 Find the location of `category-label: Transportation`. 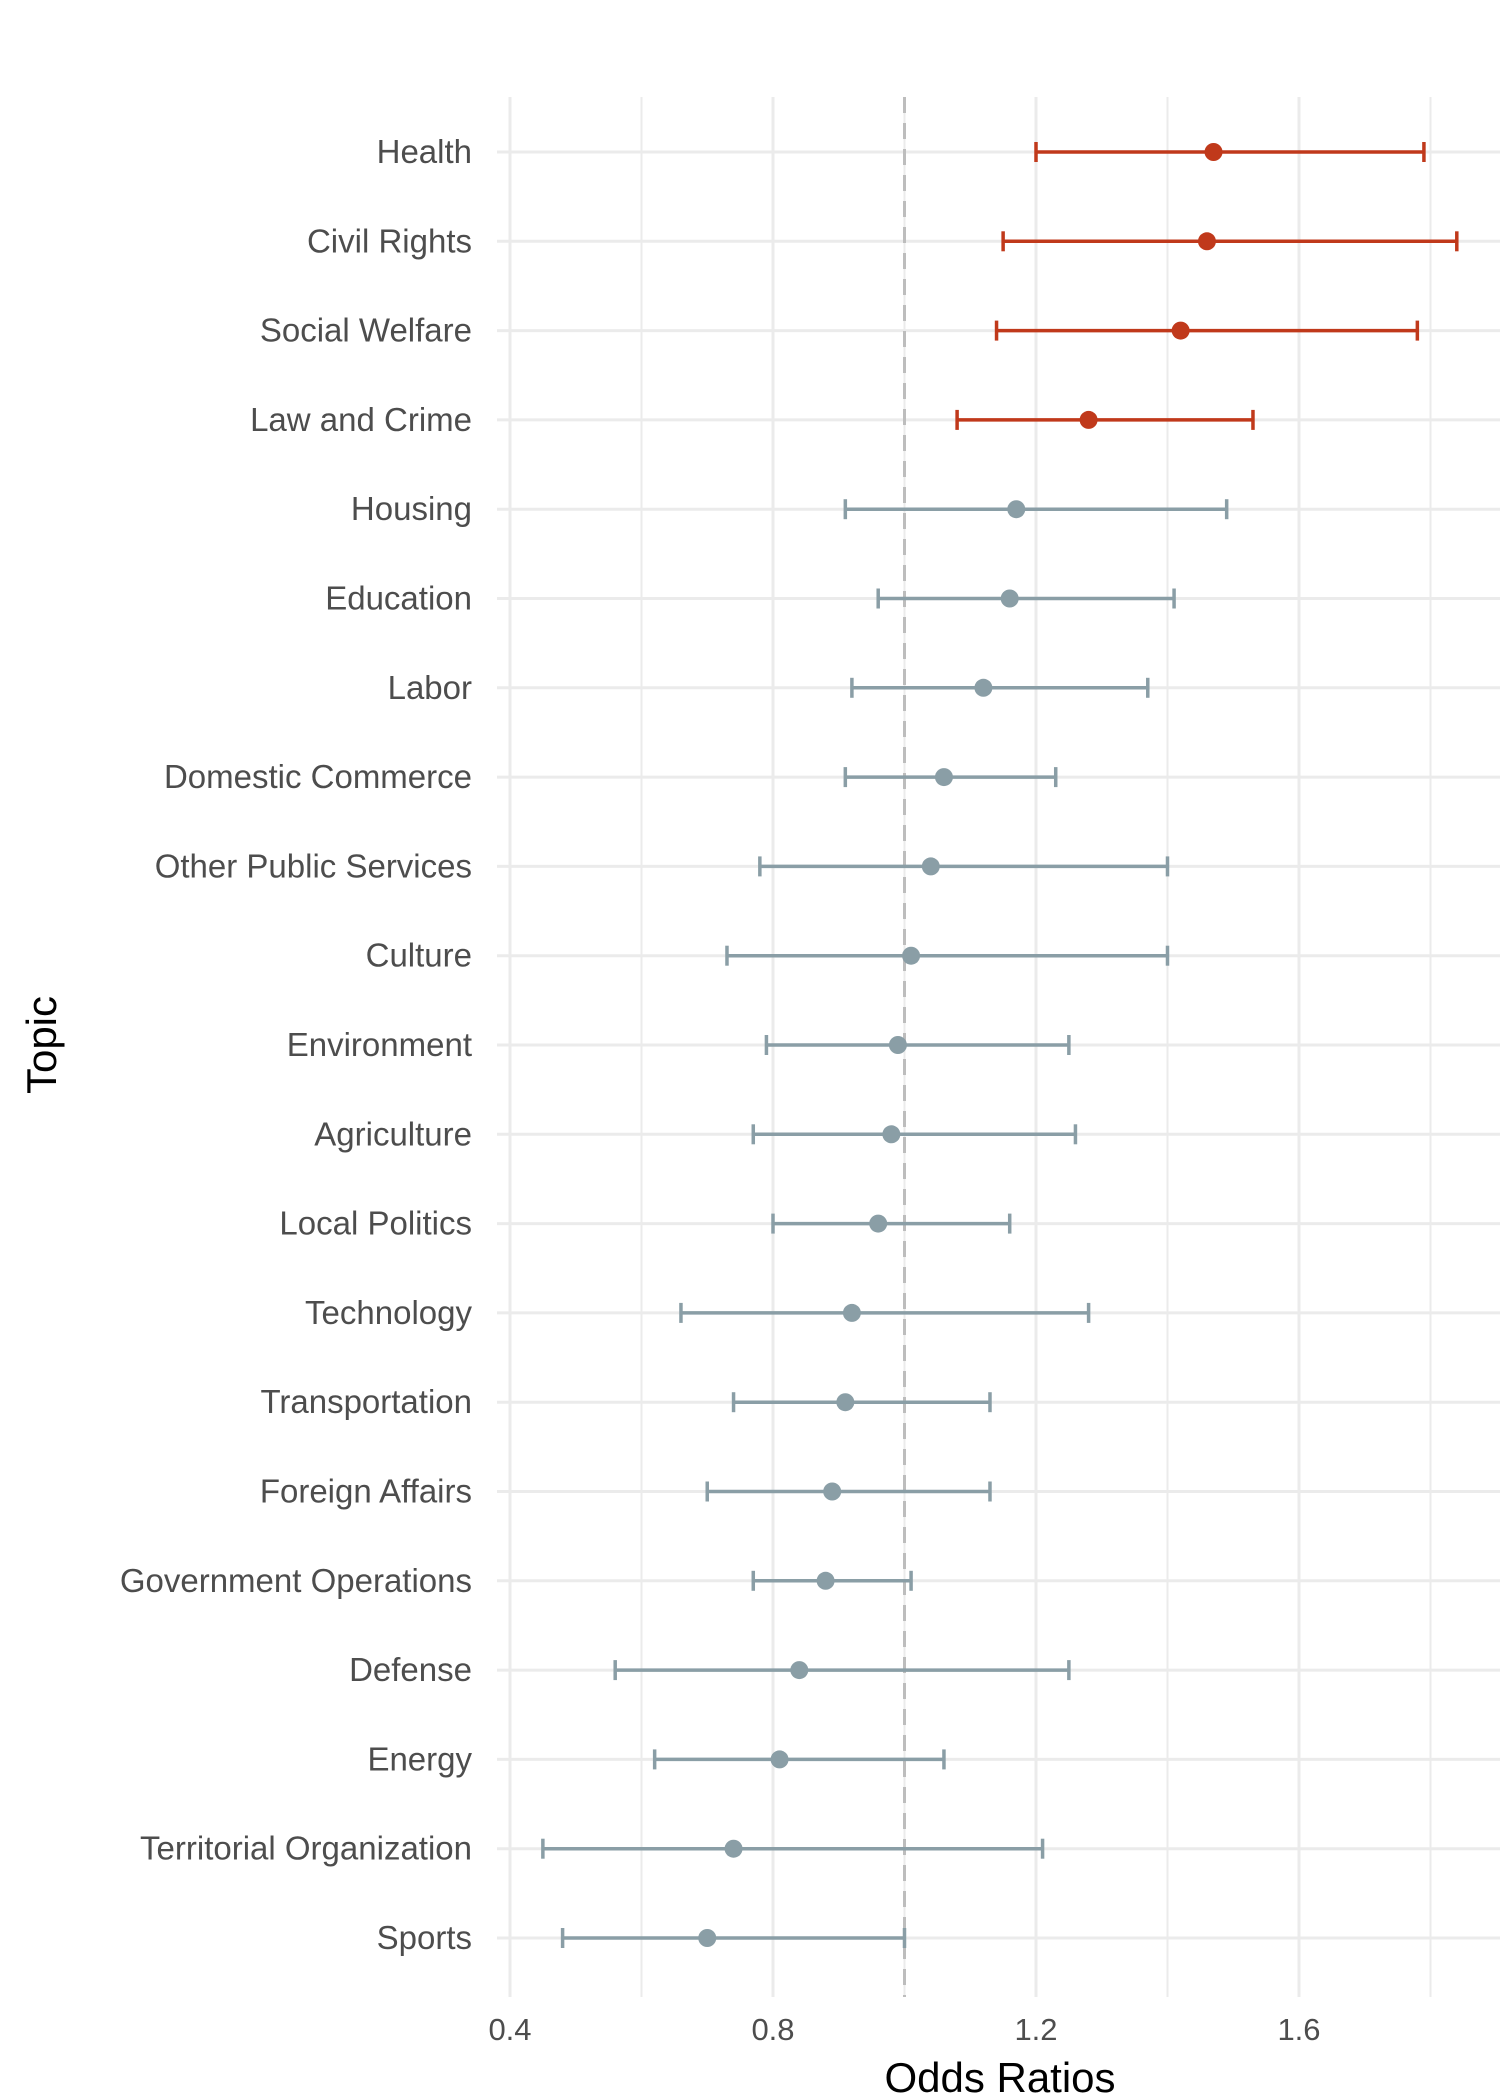

category-label: Transportation is located at coordinates (366, 1401).